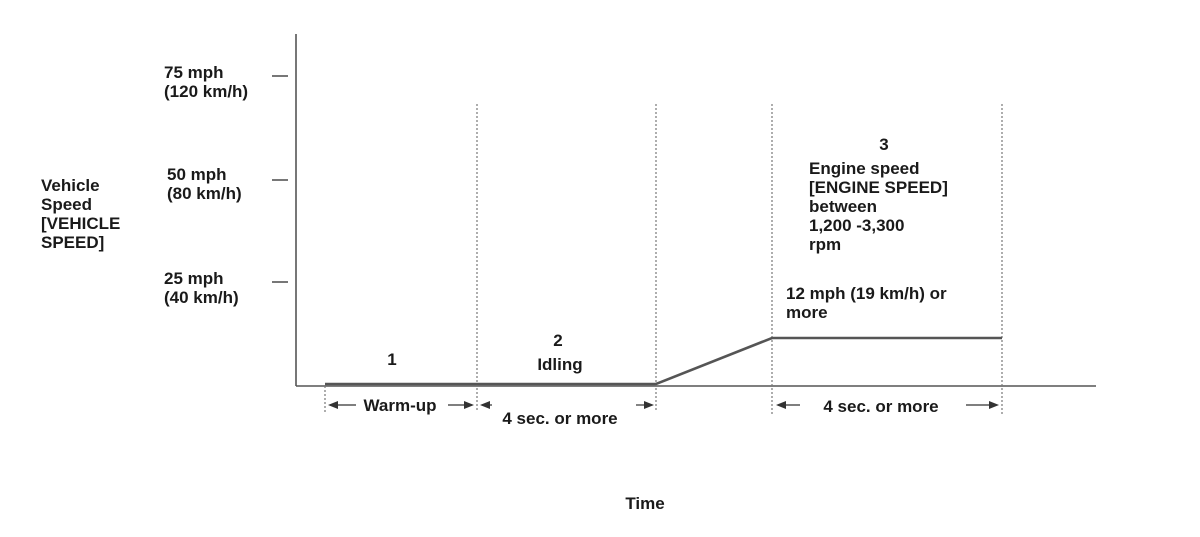  What do you see at coordinates (856, 225) in the screenshot?
I see `phase-3-condition-line-4: 1,200 -3,300` at bounding box center [856, 225].